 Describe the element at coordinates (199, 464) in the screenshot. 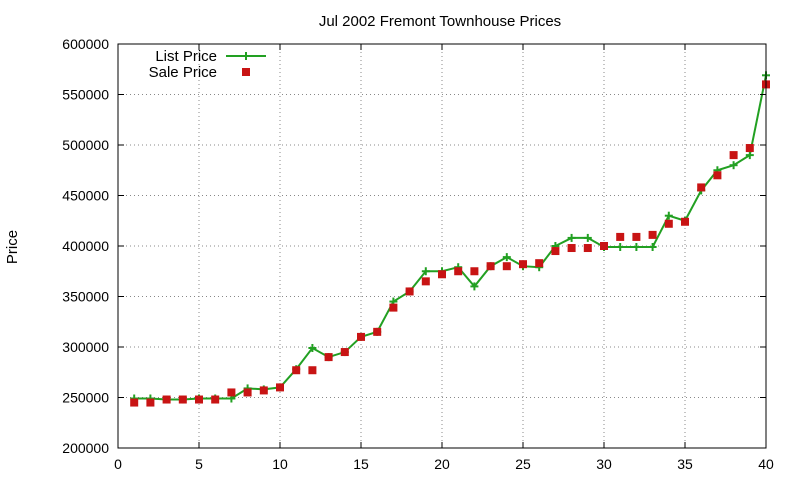

I see `x-tick-label: 5` at that location.